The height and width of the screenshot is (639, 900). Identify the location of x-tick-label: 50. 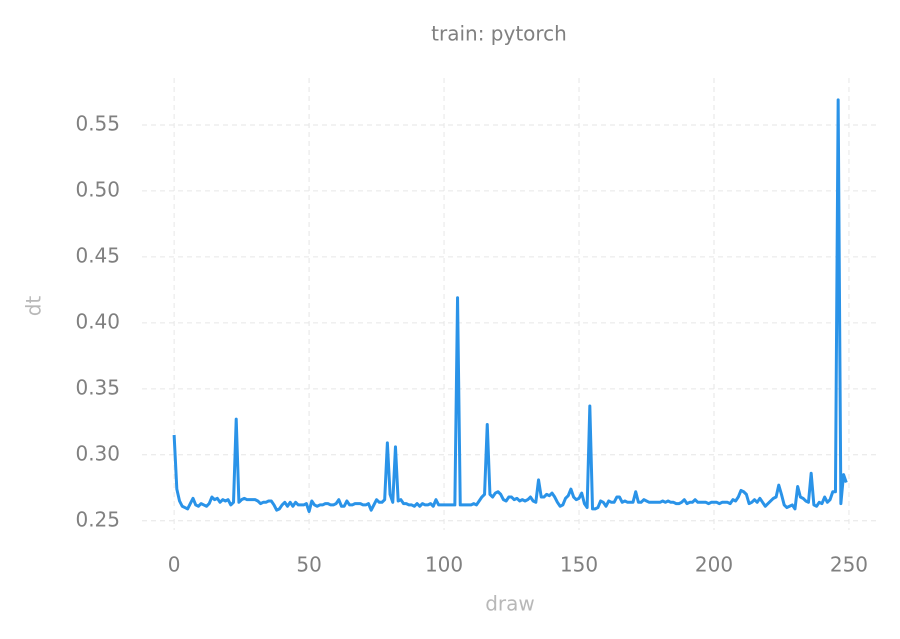
(308, 565).